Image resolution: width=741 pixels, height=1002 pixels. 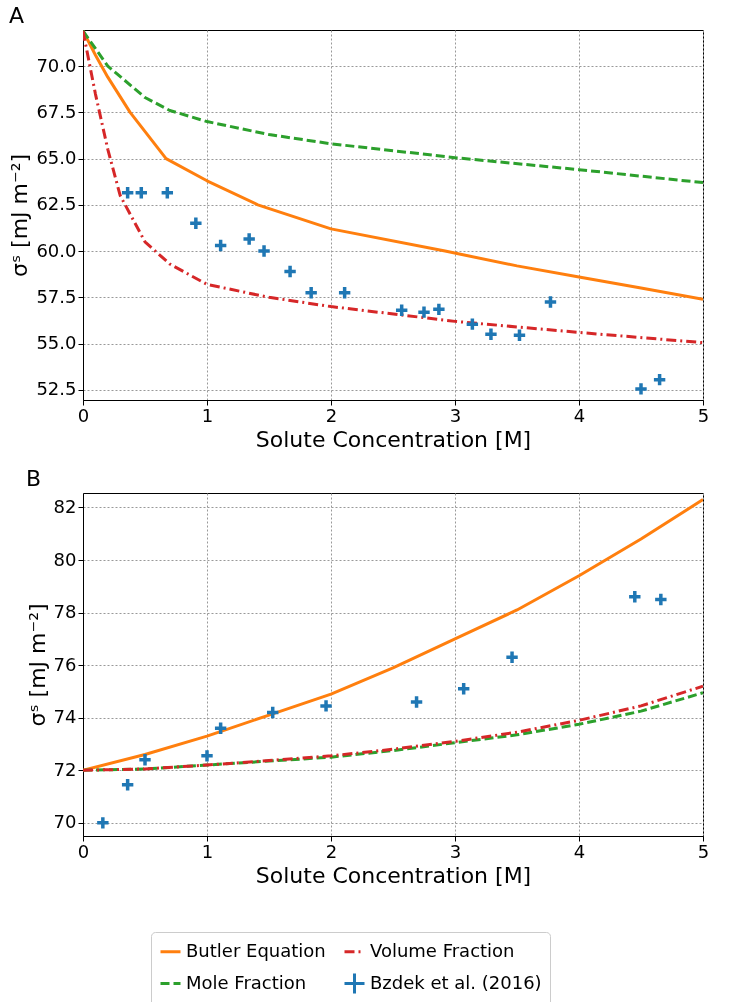 I want to click on line-series, so click(x=393, y=107).